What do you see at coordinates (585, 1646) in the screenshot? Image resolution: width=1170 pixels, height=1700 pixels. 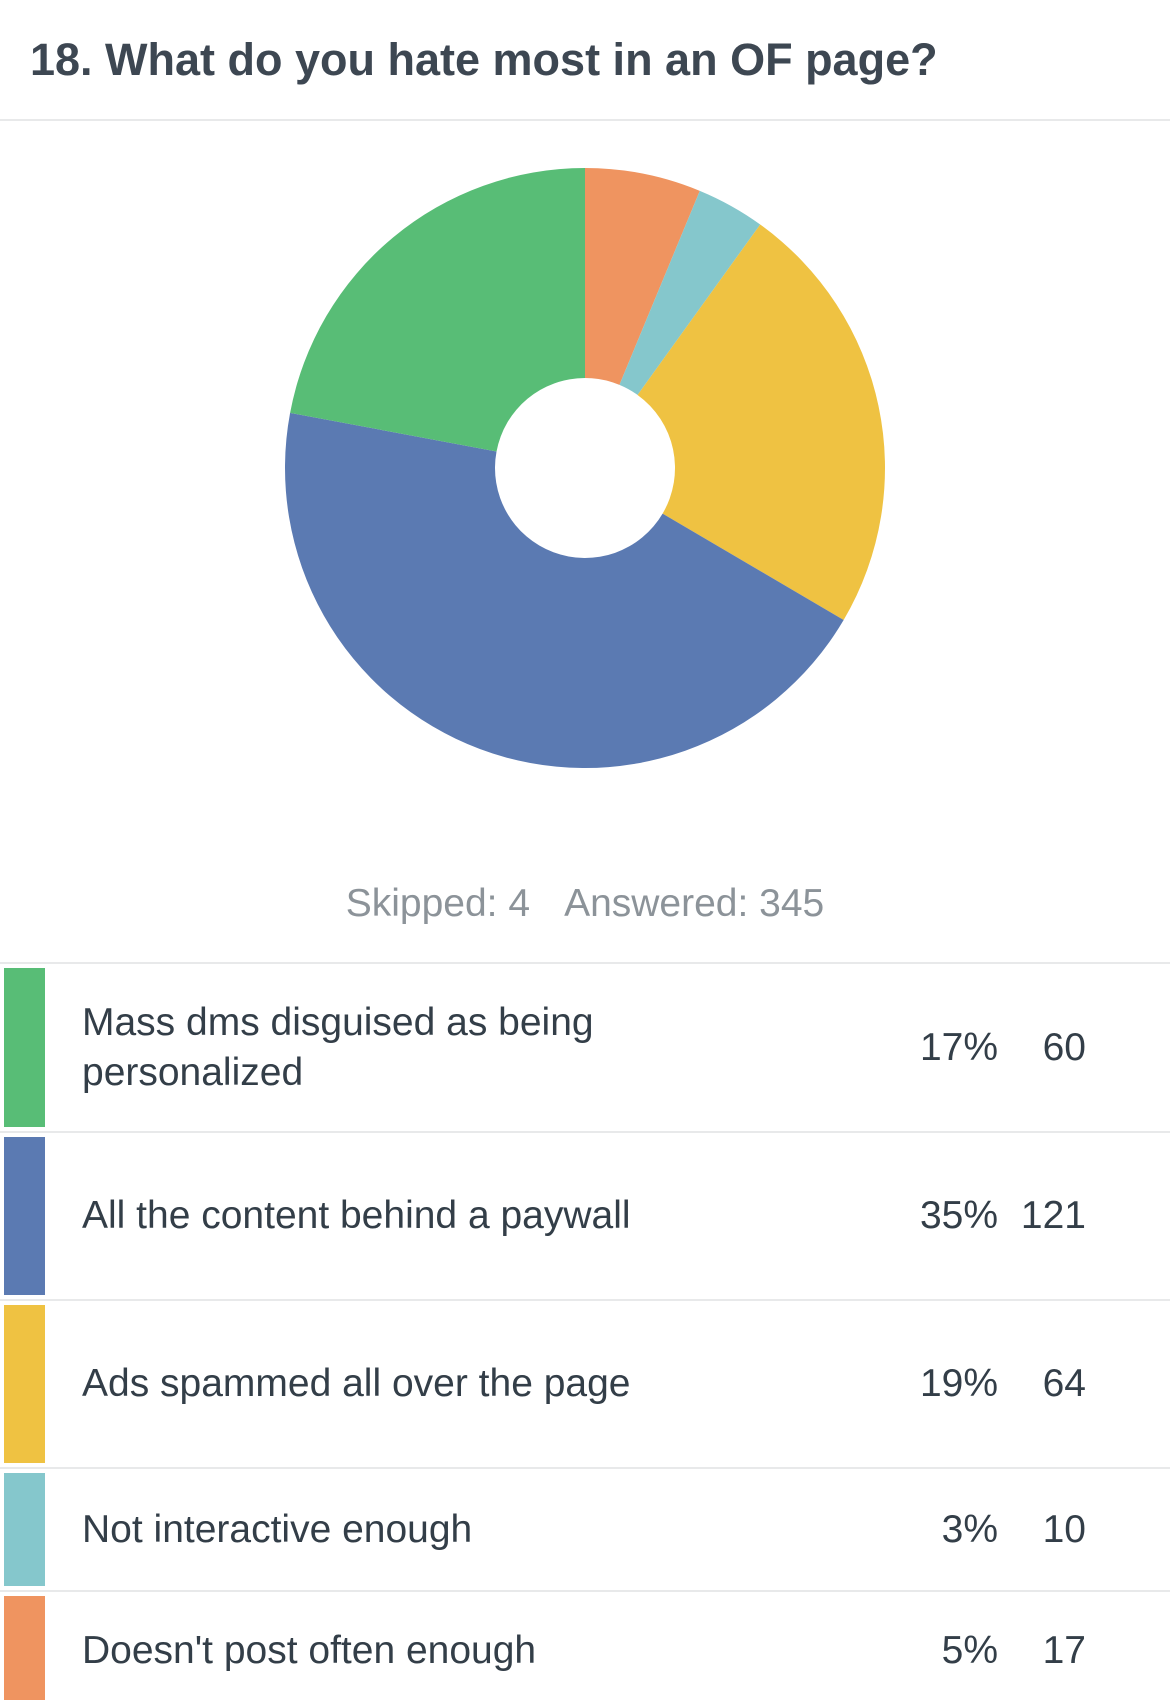 I see `answer-row: Doesn't post often enough 5% 17` at bounding box center [585, 1646].